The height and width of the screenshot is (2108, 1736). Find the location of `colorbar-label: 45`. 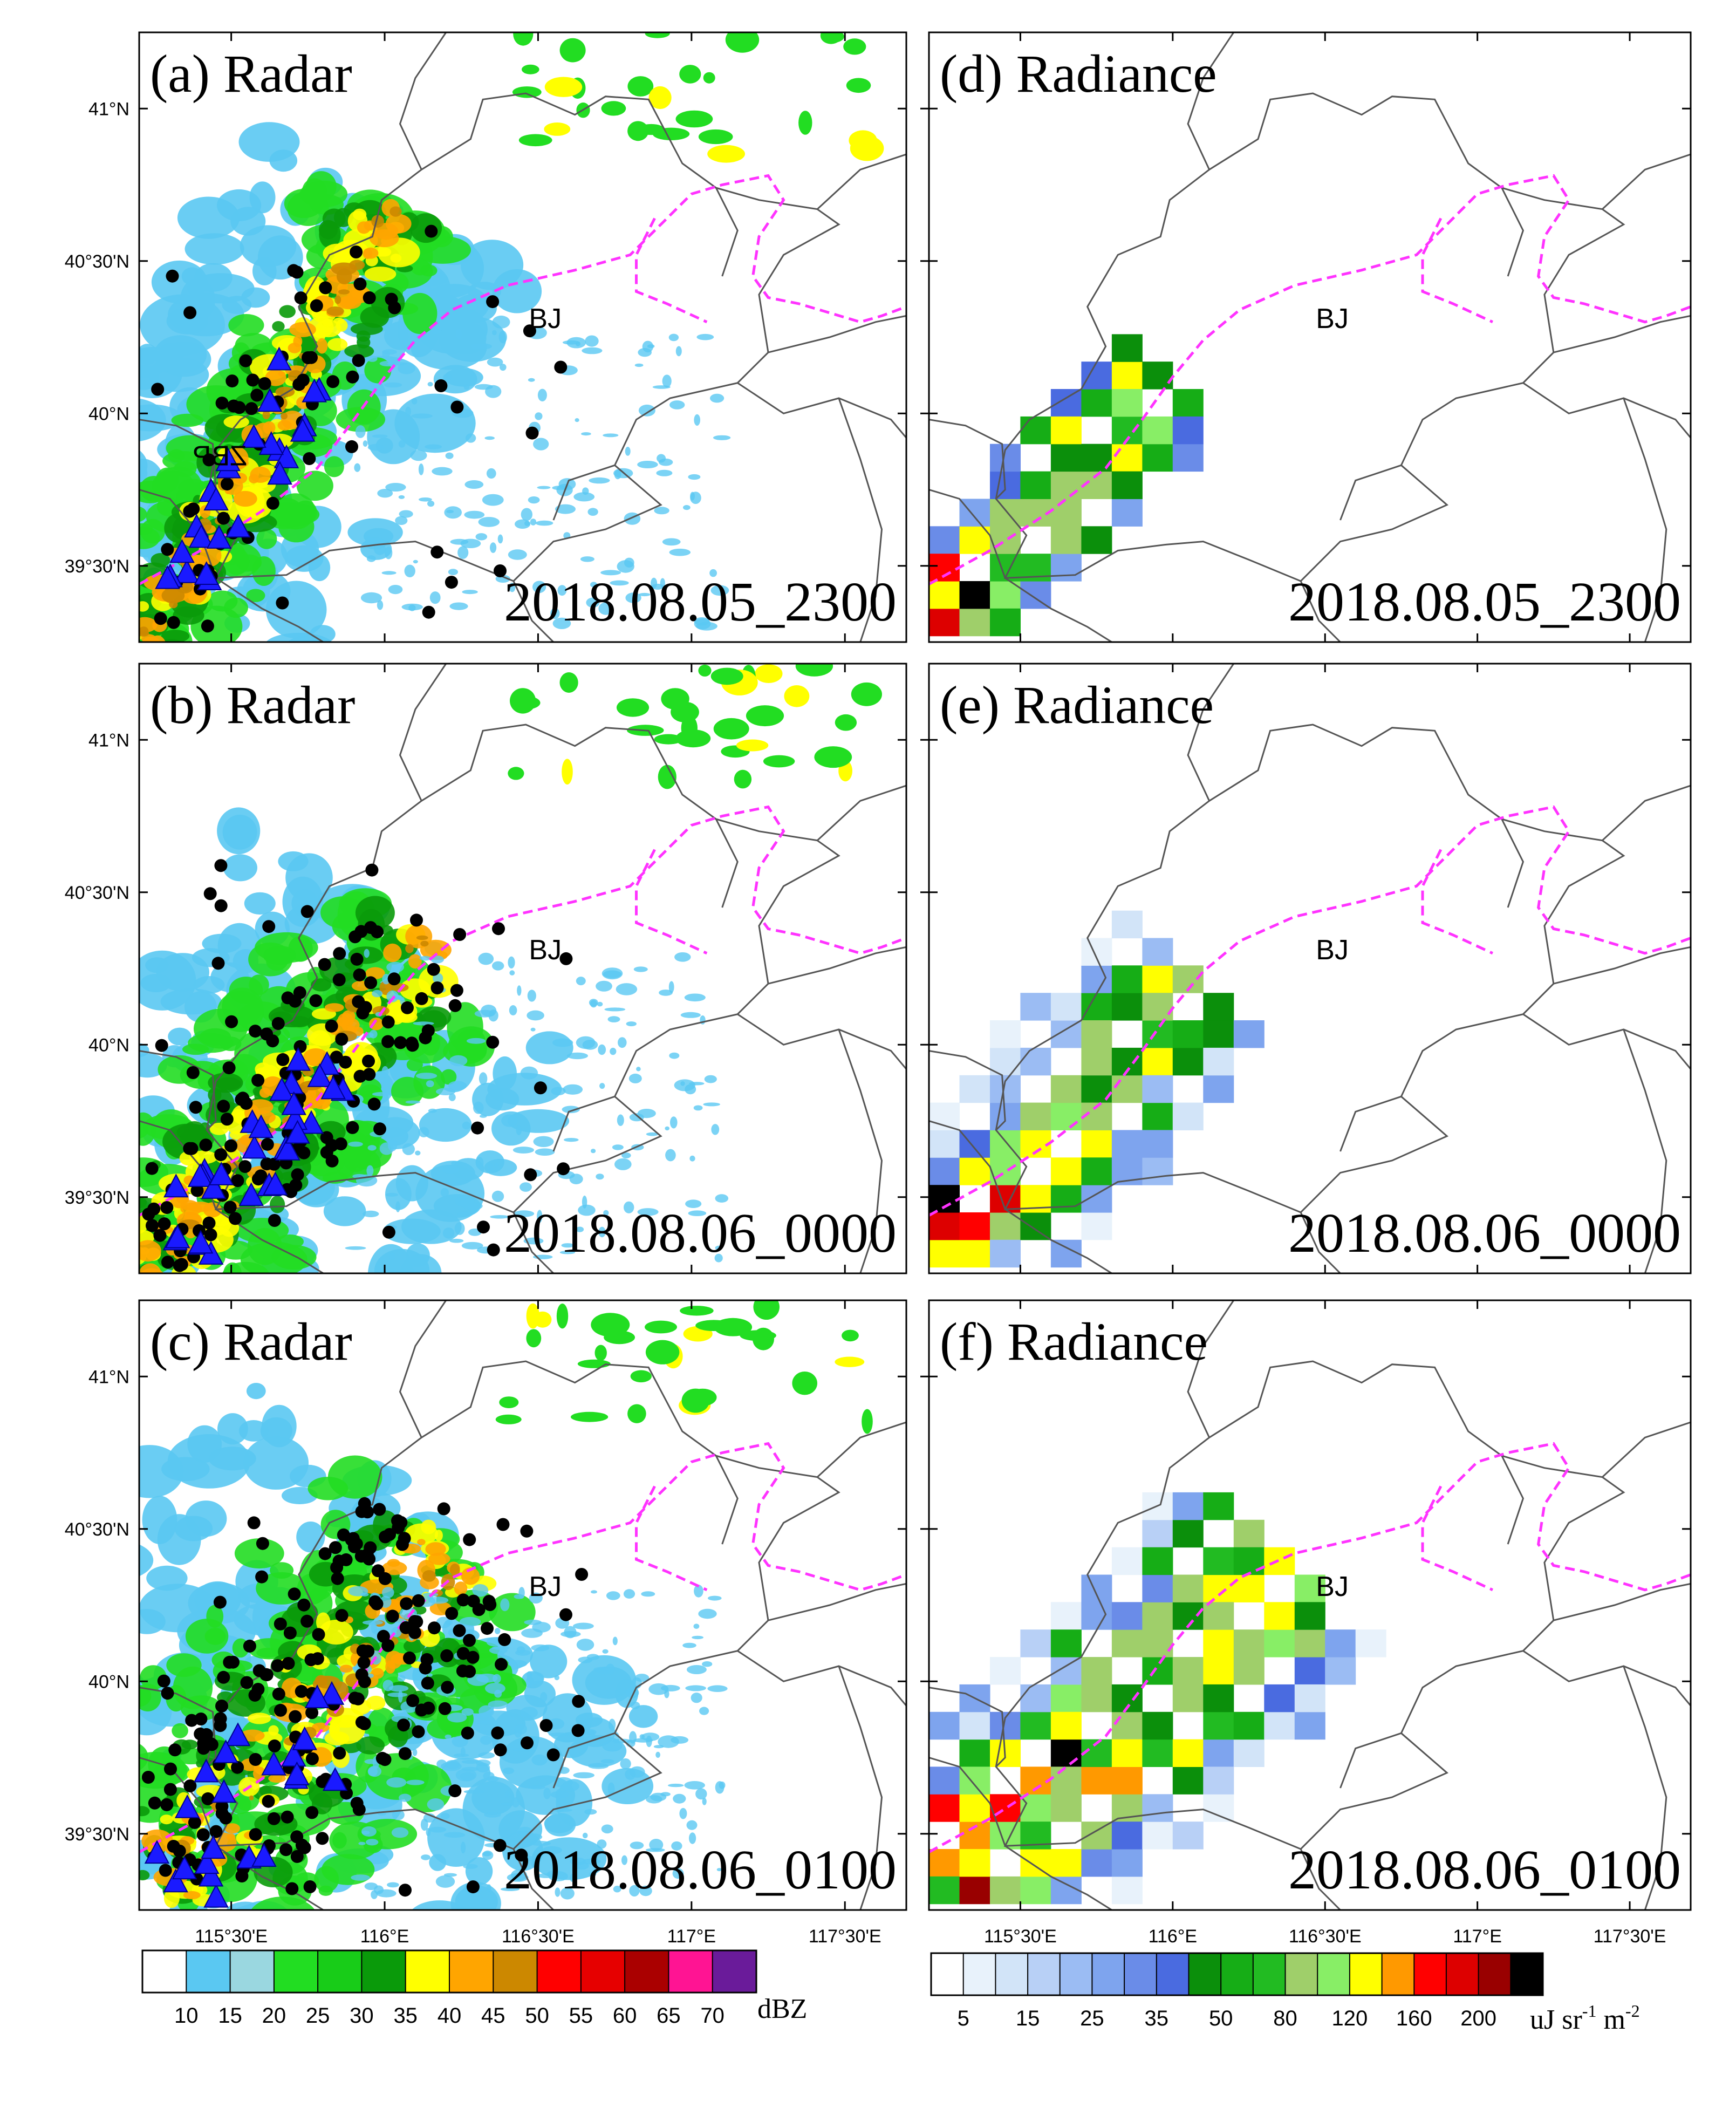

colorbar-label: 45 is located at coordinates (493, 2016).